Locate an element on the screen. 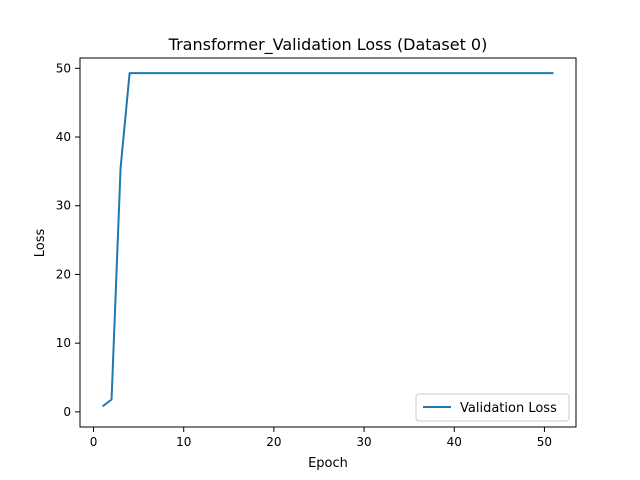 This screenshot has height=480, width=640. y-axis-label: Loss is located at coordinates (40, 243).